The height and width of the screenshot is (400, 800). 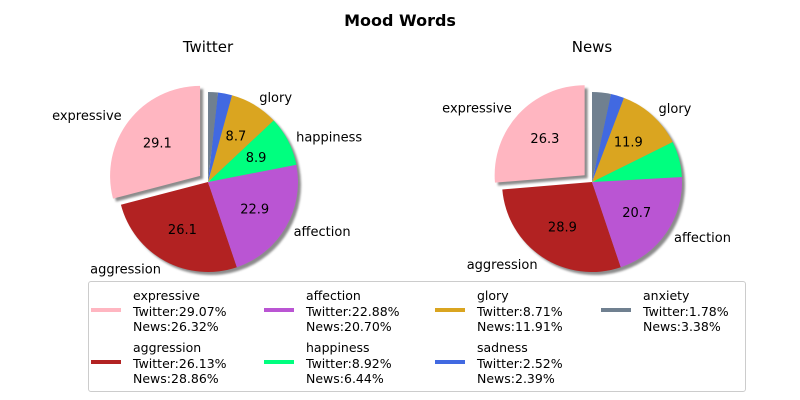 I want to click on legend-twitter-value: Twitter:2.52%, so click(x=520, y=363).